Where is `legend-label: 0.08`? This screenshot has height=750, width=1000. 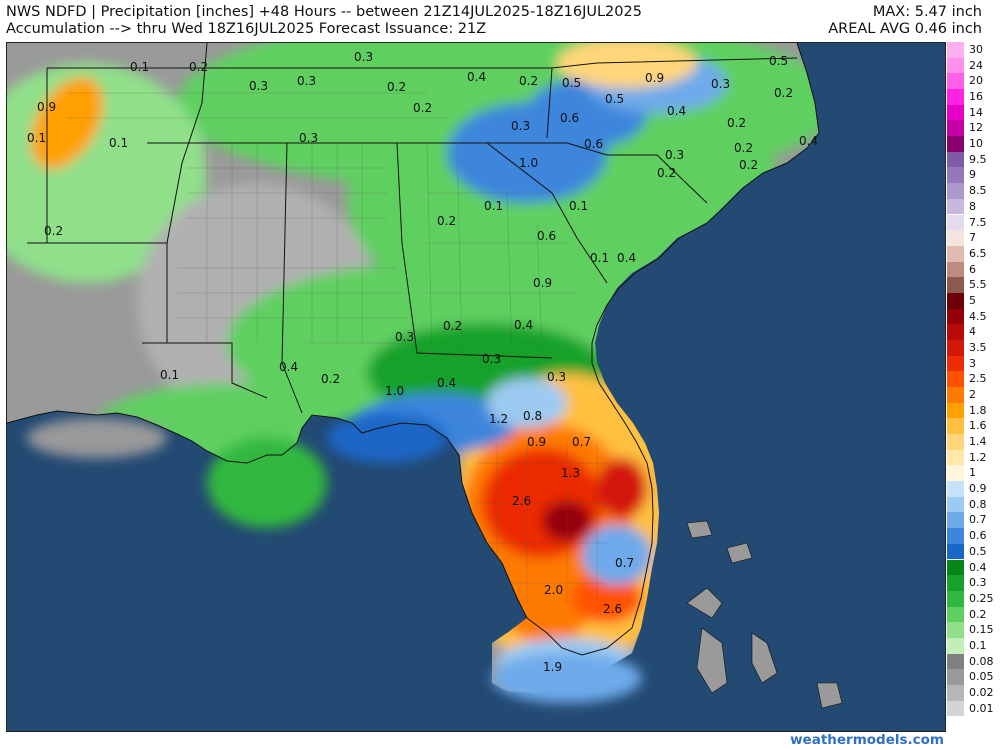
legend-label: 0.08 is located at coordinates (981, 661).